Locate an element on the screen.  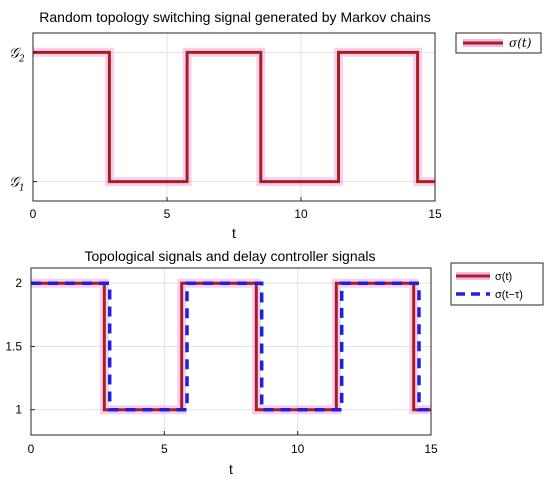
bottom-x-tick-label: 10 is located at coordinates (298, 449).